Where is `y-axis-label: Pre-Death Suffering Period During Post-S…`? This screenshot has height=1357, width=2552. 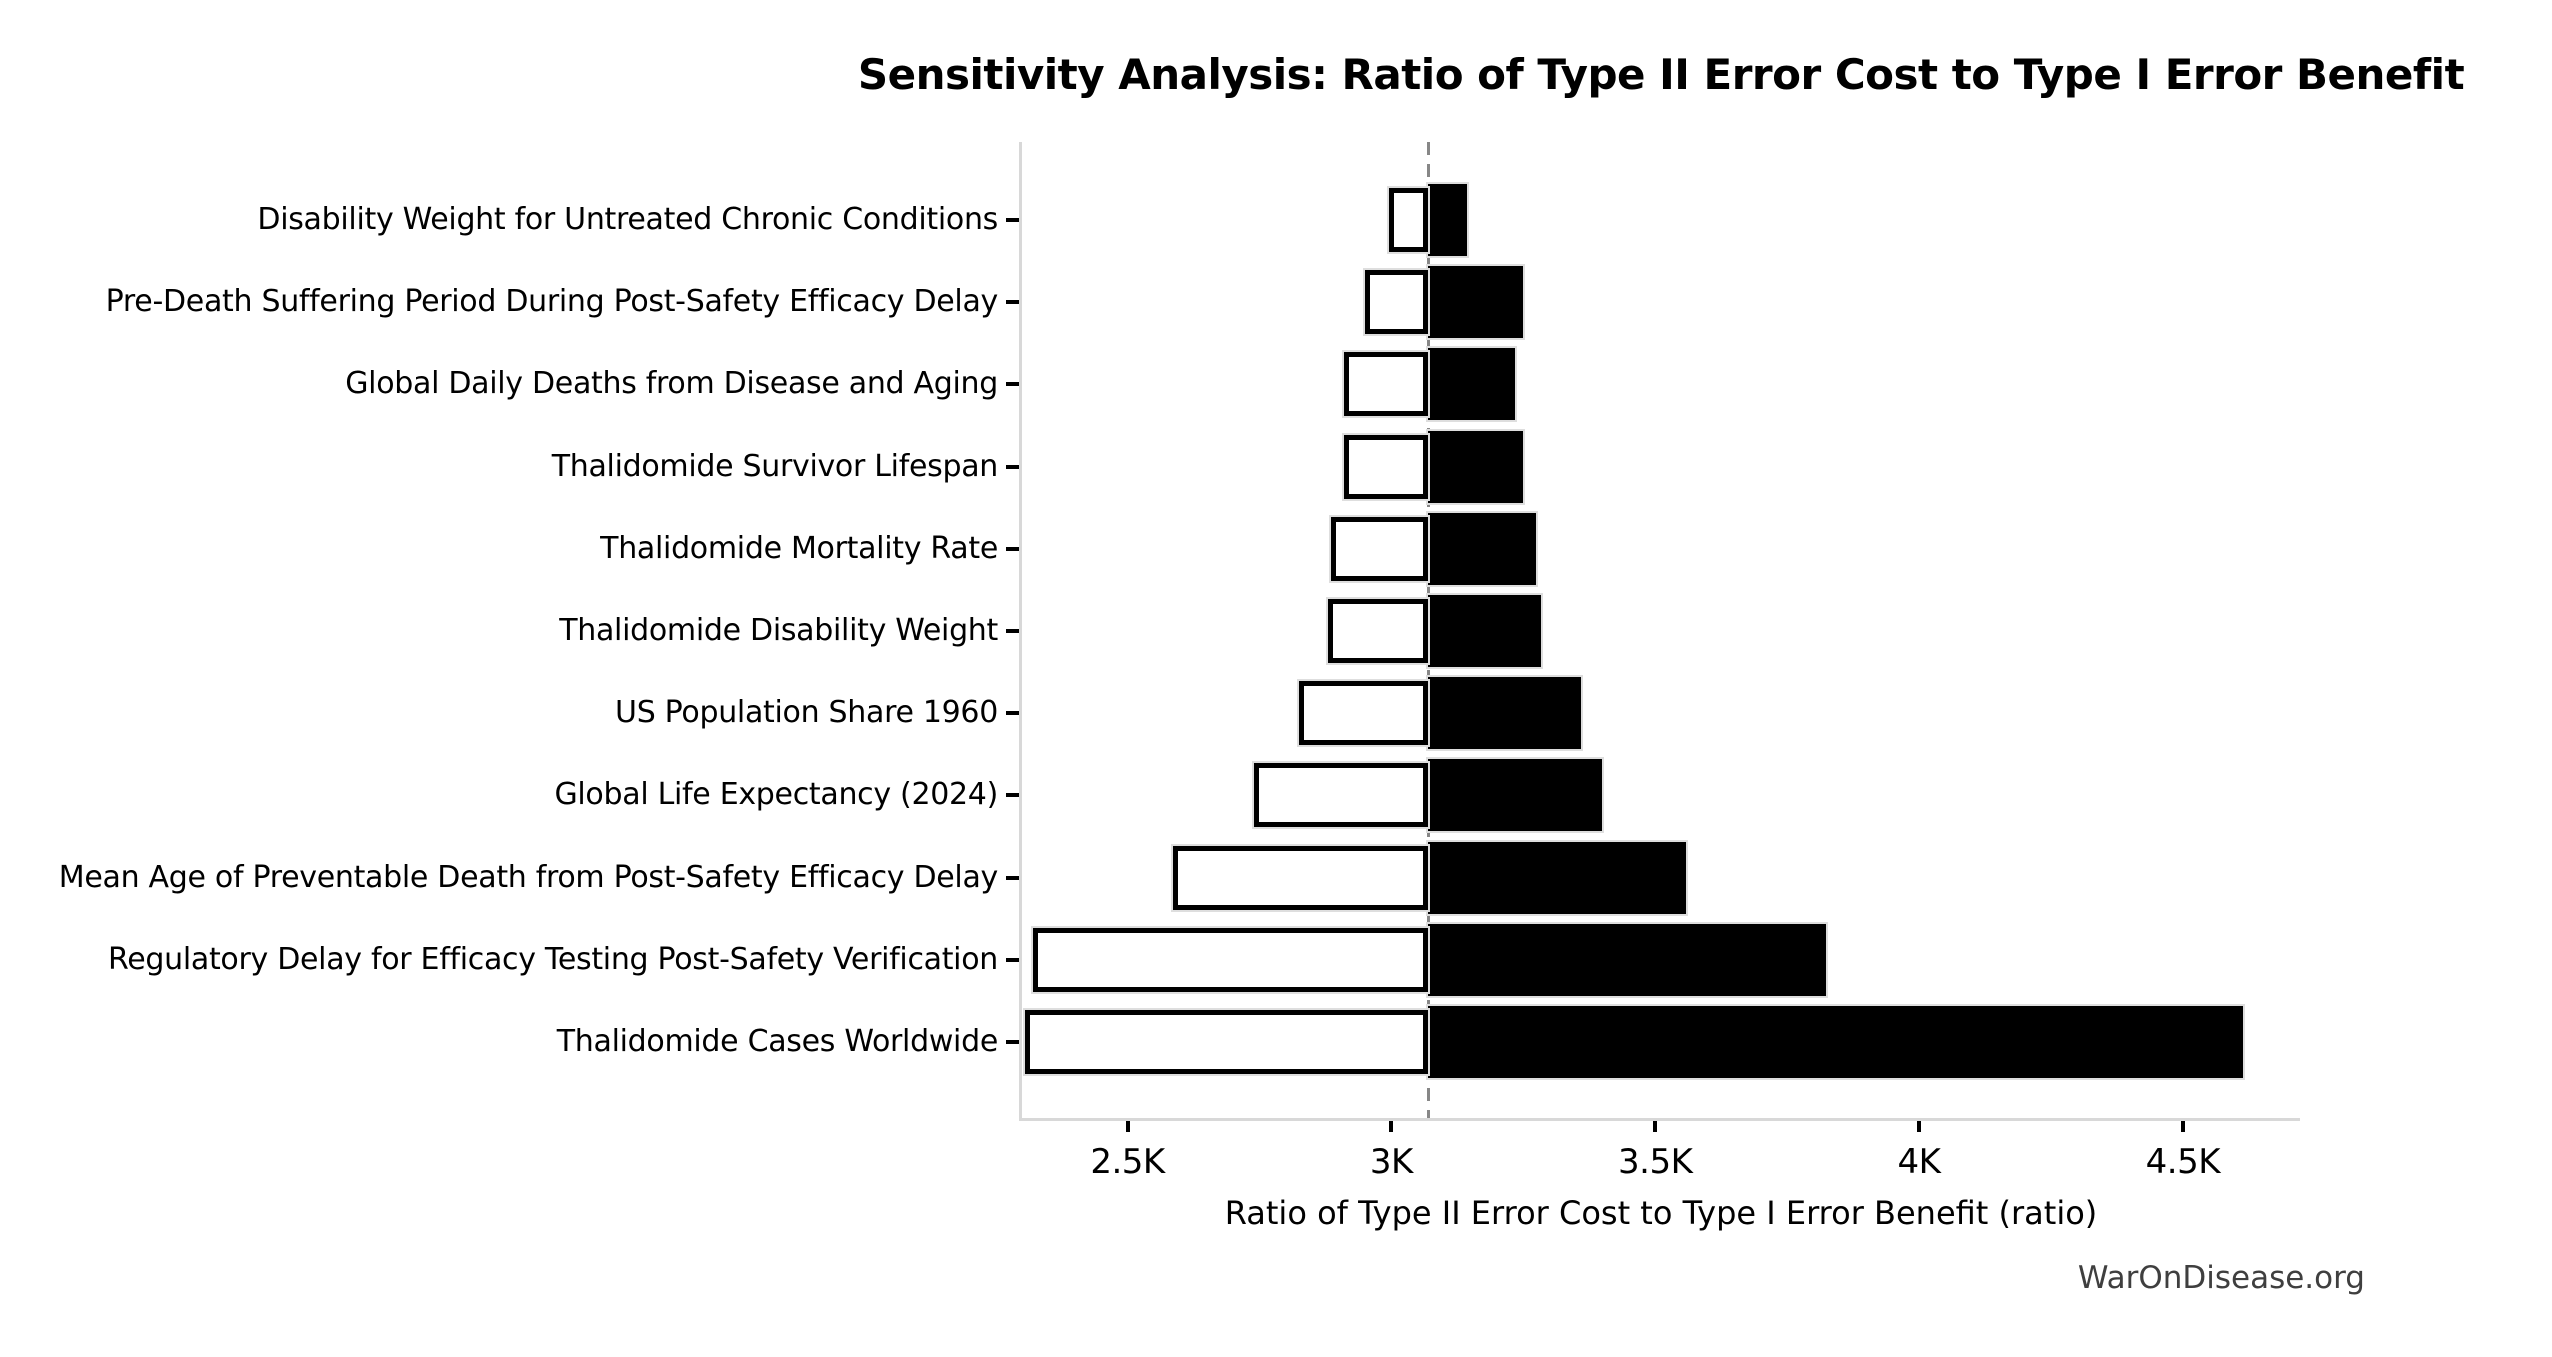
y-axis-label: Pre-Death Suffering Period During Post-S… is located at coordinates (552, 302).